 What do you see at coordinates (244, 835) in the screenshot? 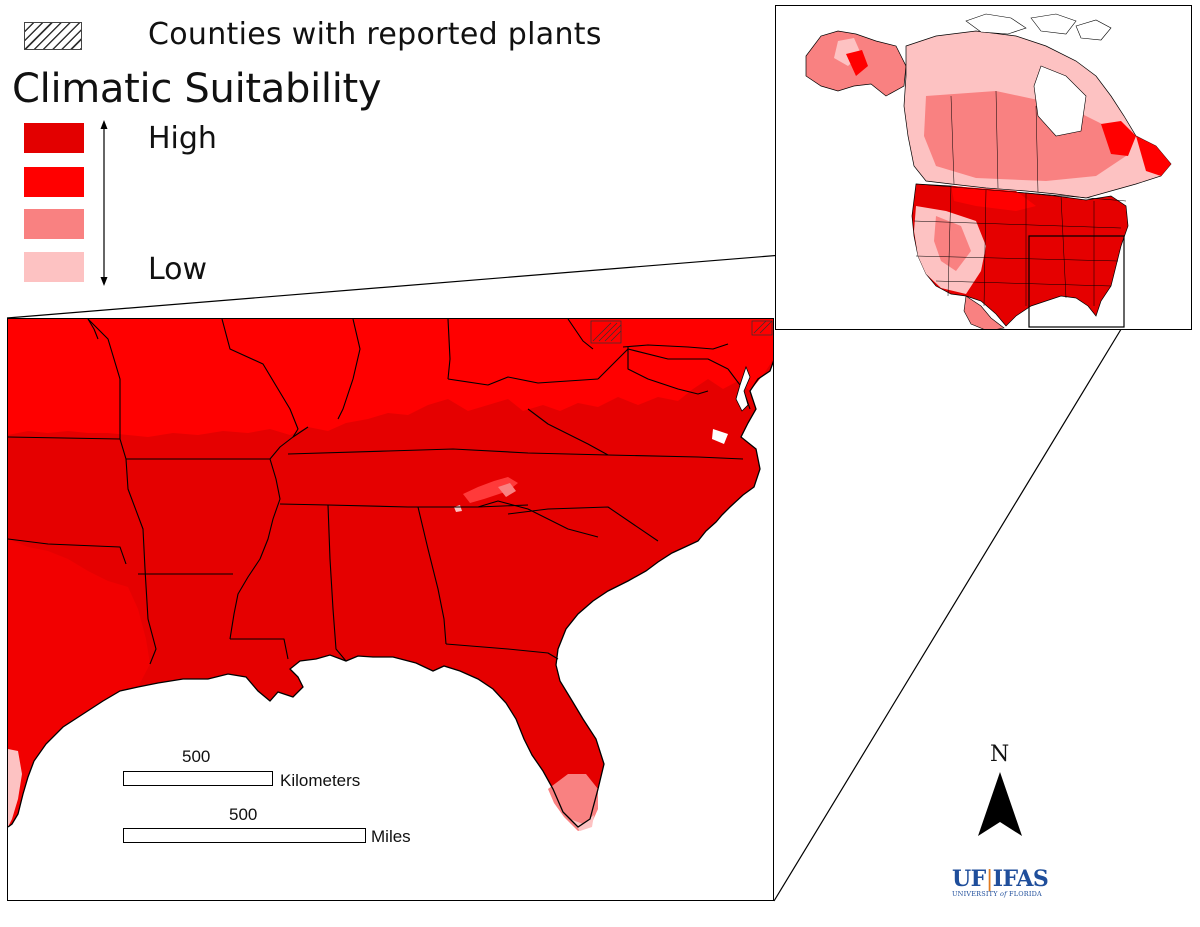
I see `scale-bar-mi` at bounding box center [244, 835].